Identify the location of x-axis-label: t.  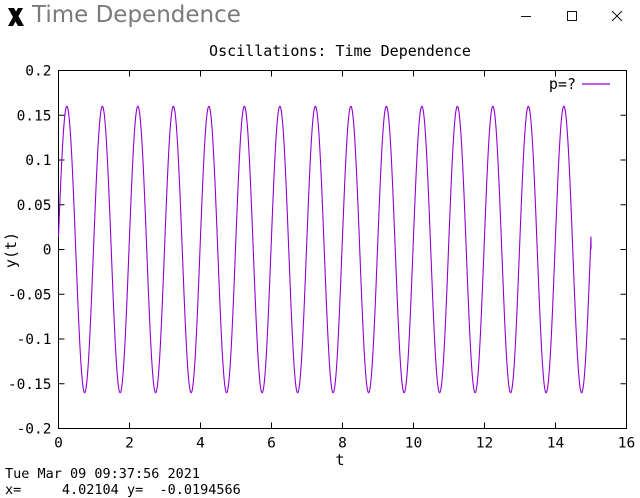
(339, 458).